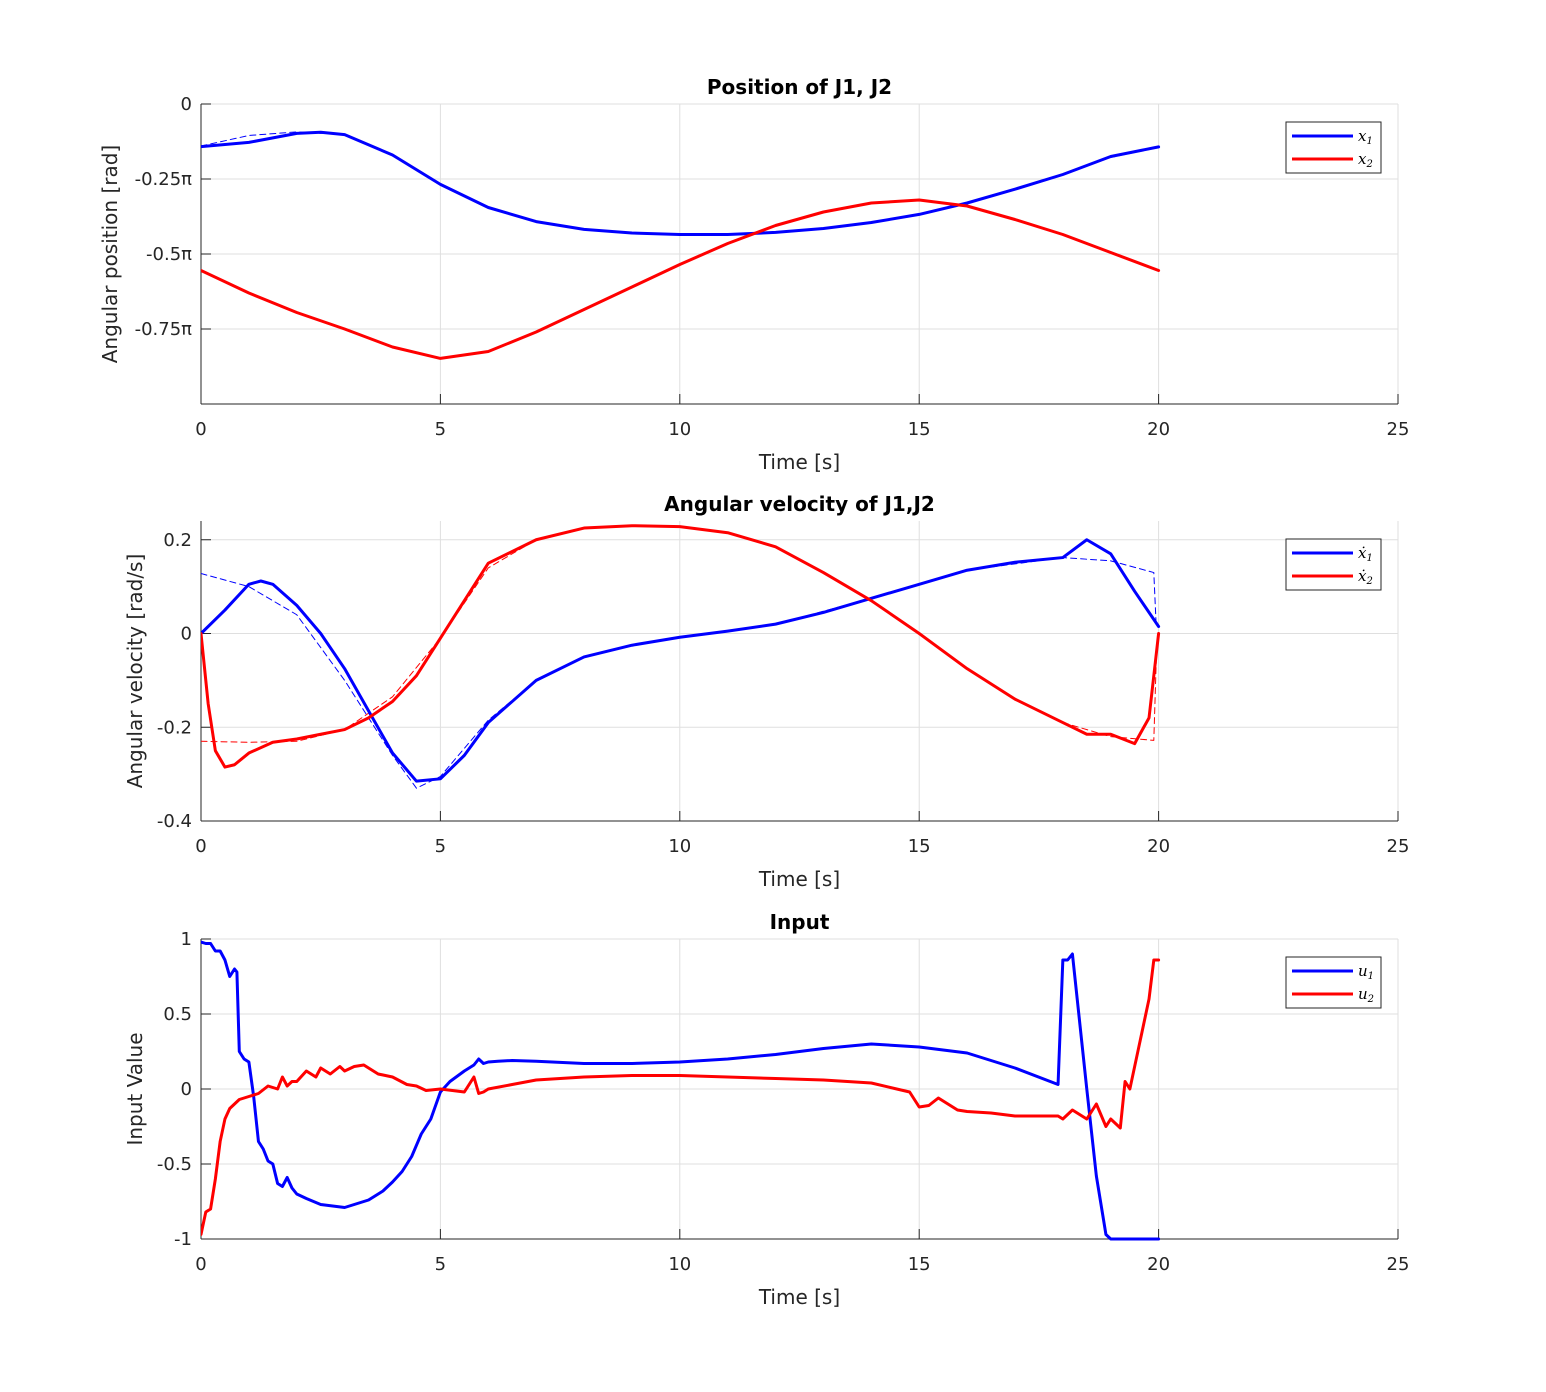  What do you see at coordinates (681, 183) in the screenshot?
I see `series-line-x1` at bounding box center [681, 183].